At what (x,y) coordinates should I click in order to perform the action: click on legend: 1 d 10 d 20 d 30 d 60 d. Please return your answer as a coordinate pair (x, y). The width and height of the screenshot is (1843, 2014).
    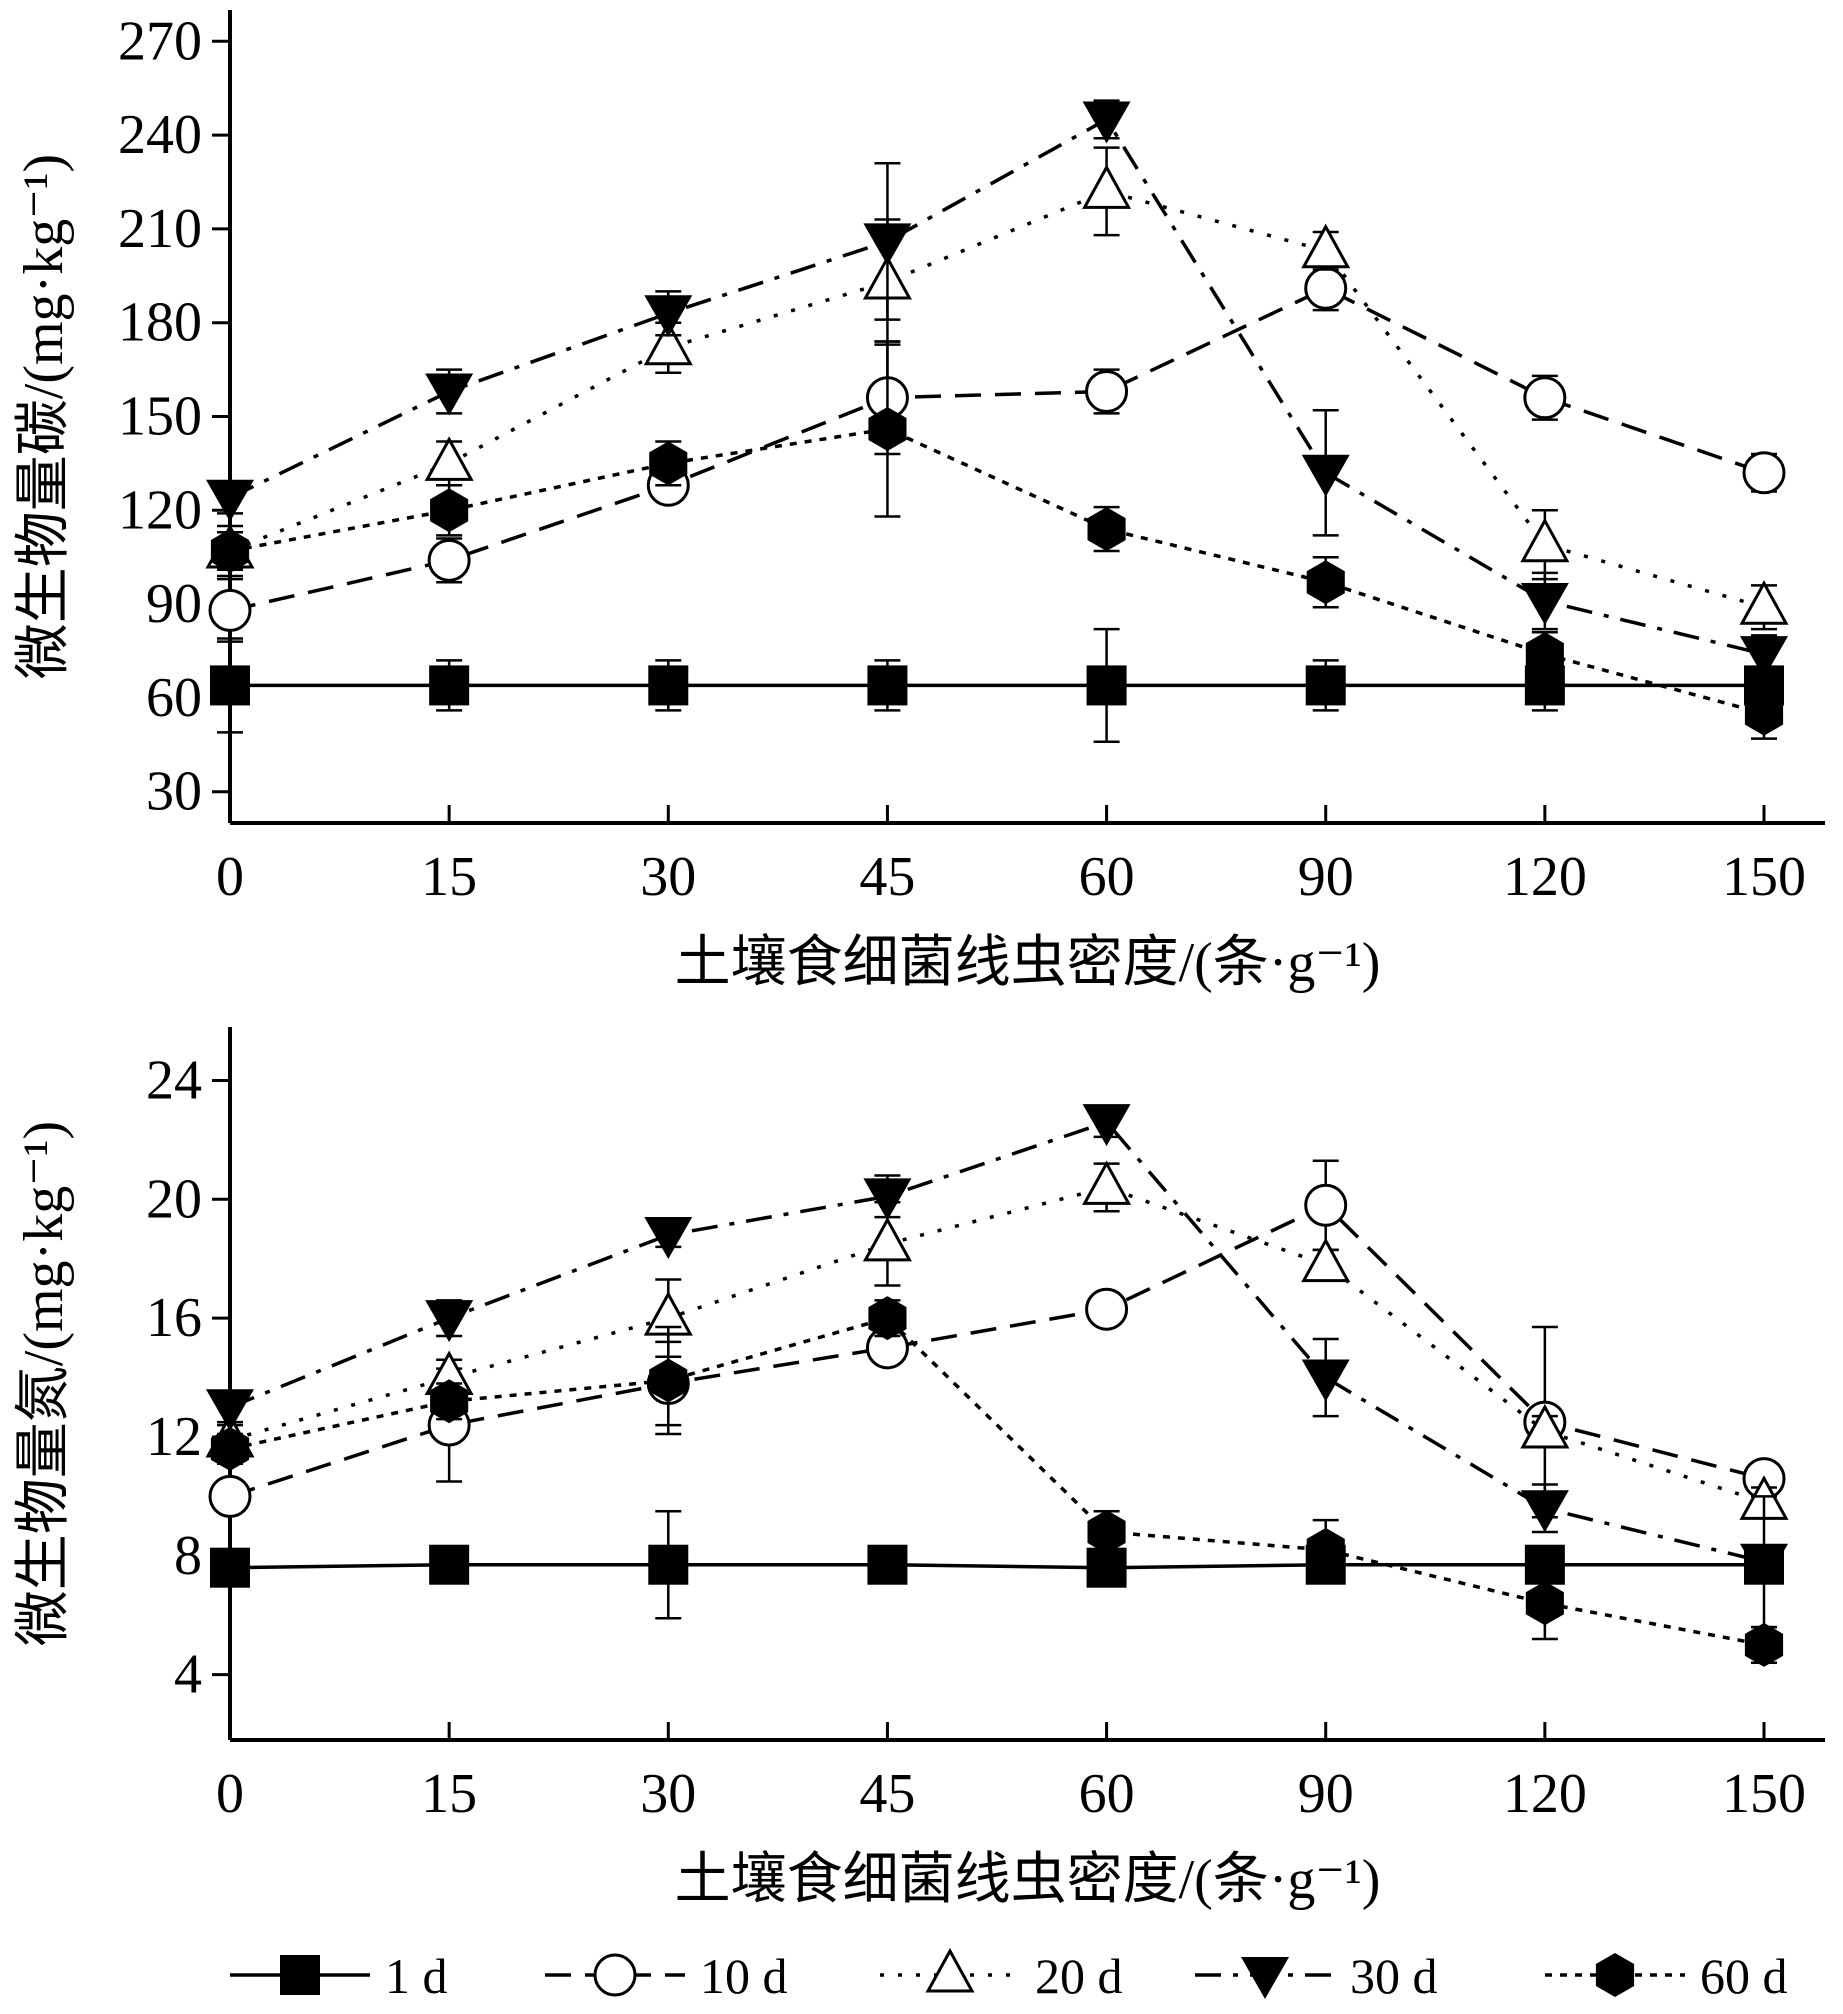
    Looking at the image, I should click on (1009, 1975).